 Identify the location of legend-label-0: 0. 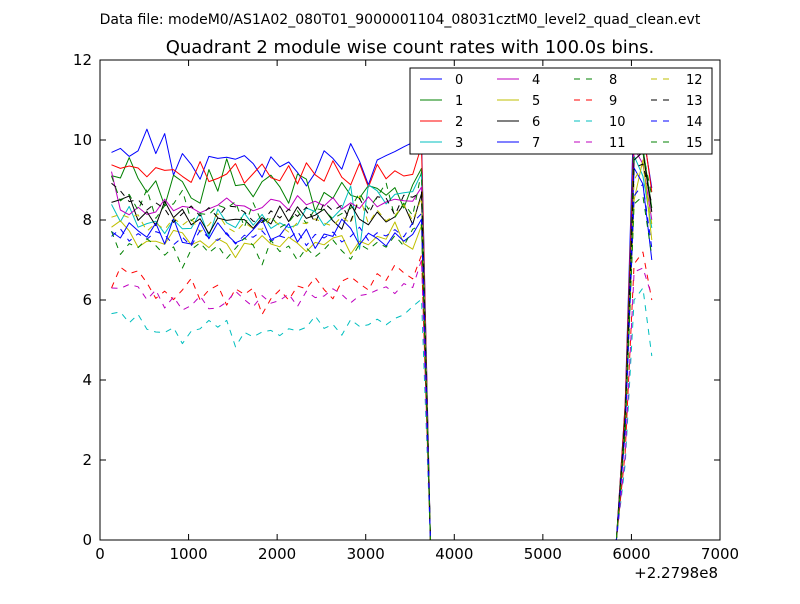
(459, 80).